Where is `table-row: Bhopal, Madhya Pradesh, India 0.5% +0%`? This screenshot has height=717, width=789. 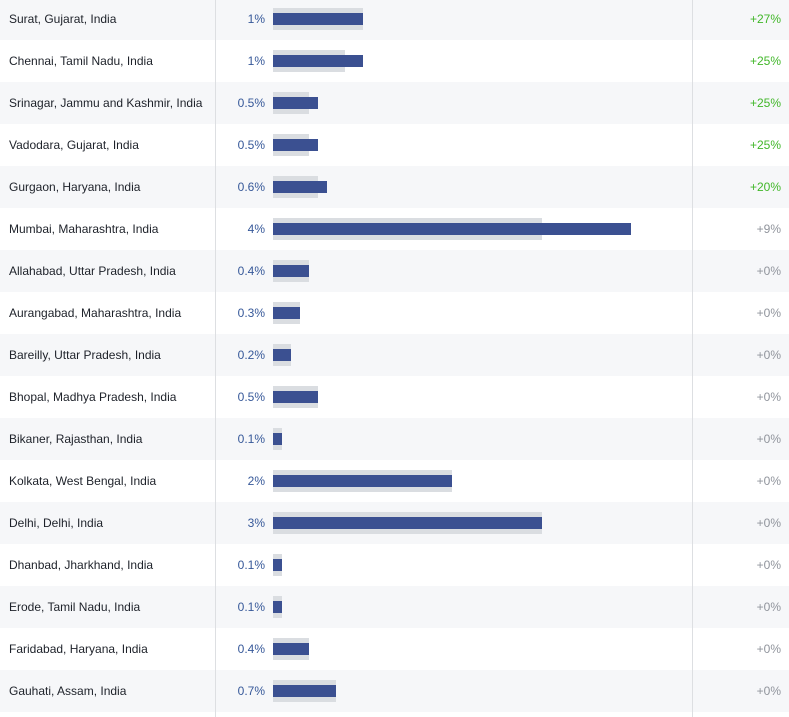
table-row: Bhopal, Madhya Pradesh, India 0.5% +0% is located at coordinates (394, 397).